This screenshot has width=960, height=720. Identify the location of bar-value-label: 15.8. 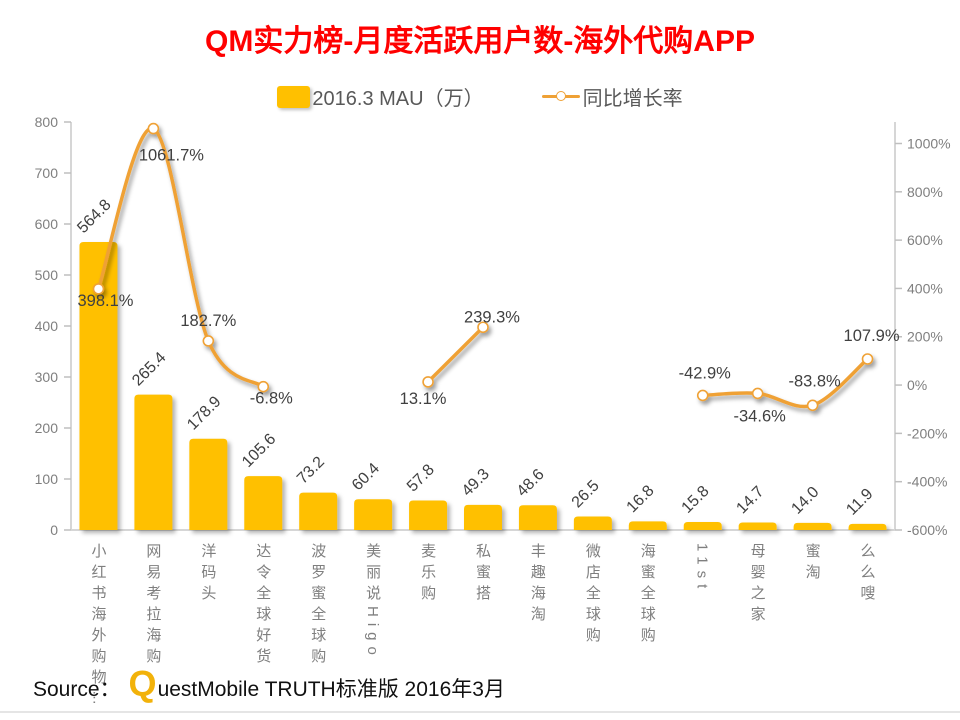
(696, 500).